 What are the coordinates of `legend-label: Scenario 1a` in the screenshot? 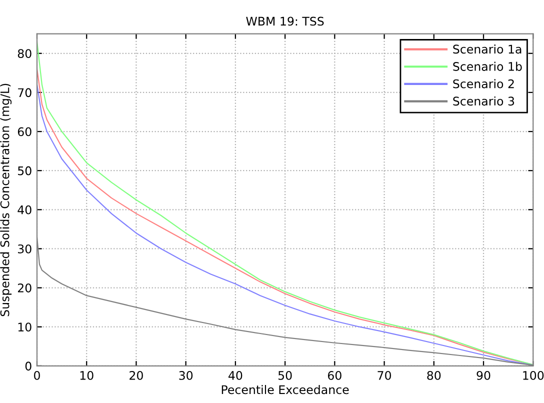 It's located at (487, 49).